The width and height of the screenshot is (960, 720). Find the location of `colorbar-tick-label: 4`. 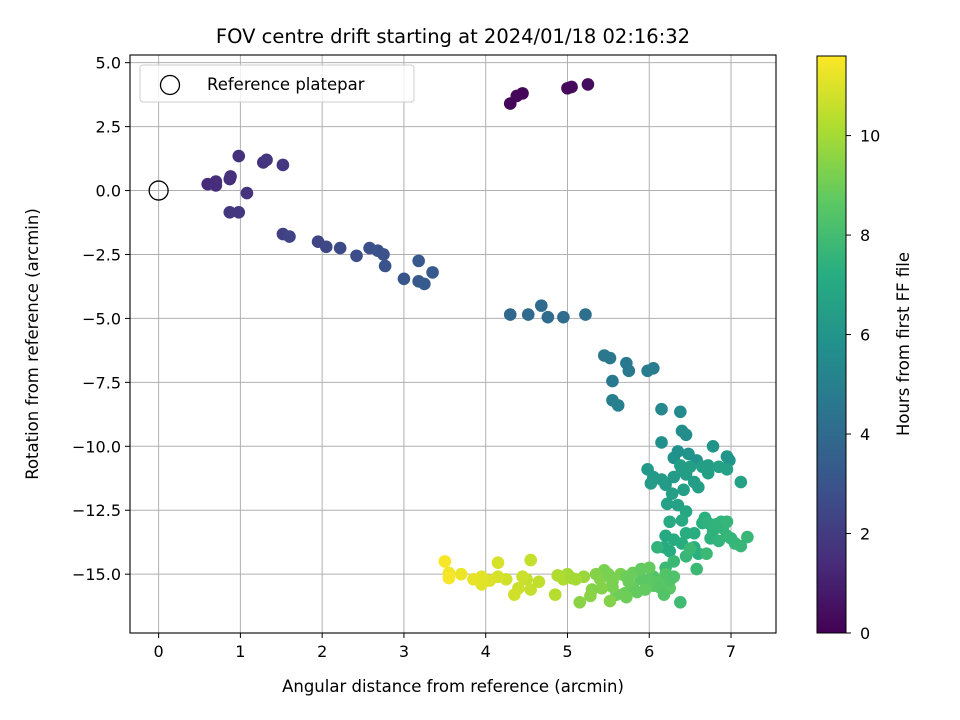

colorbar-tick-label: 4 is located at coordinates (865, 434).